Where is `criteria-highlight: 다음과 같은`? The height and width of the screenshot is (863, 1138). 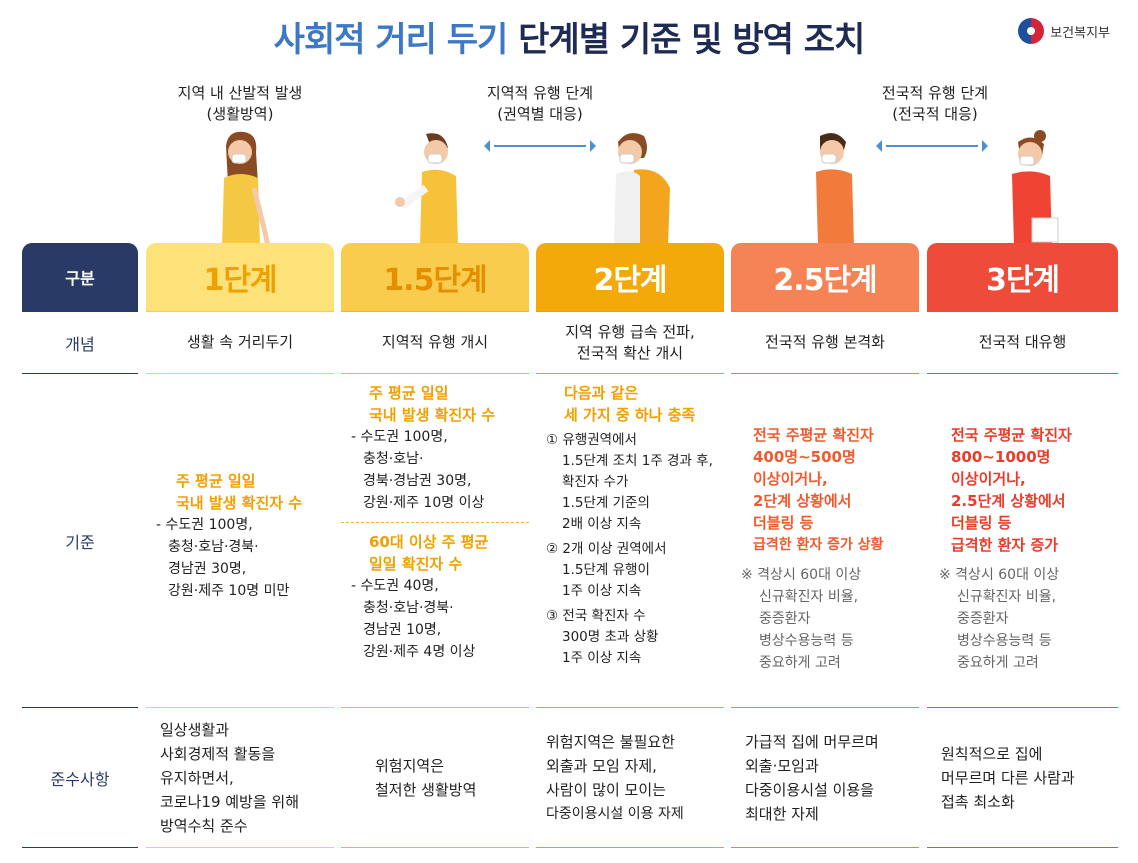 criteria-highlight: 다음과 같은 is located at coordinates (601, 393).